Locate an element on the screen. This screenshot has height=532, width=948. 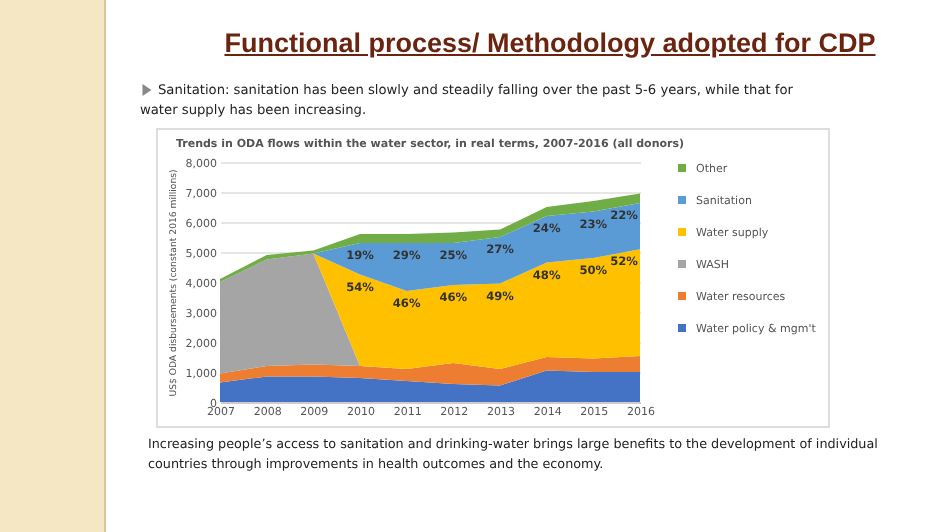
chart-title: Functional process/ Methodology adopted for CDP is located at coordinates (550, 43).